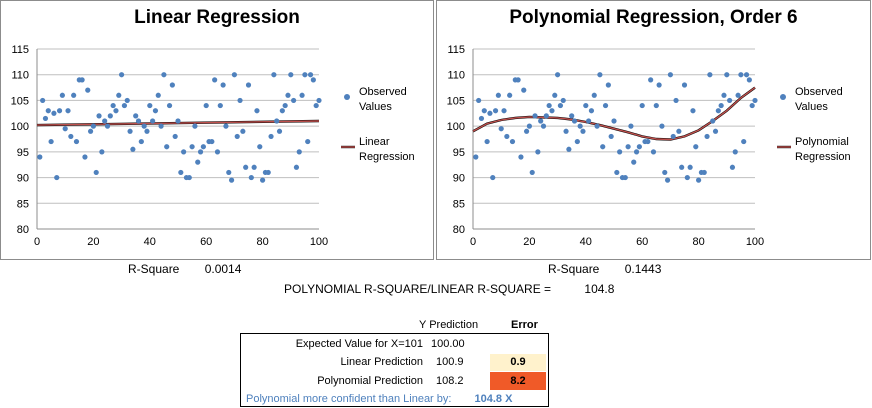 The height and width of the screenshot is (408, 872). I want to click on rsq-ratio-label: POLYNOMIAL R-SQUARE/LINEAR R-SQUARE =, so click(418, 289).